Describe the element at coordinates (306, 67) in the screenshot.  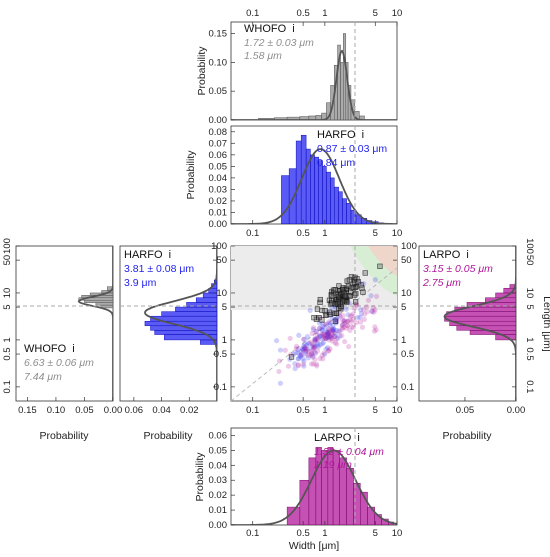
I see `axis-ticks: 0.1 0.5 1 5 10 0.00 0.05 0.10 0.15` at that location.